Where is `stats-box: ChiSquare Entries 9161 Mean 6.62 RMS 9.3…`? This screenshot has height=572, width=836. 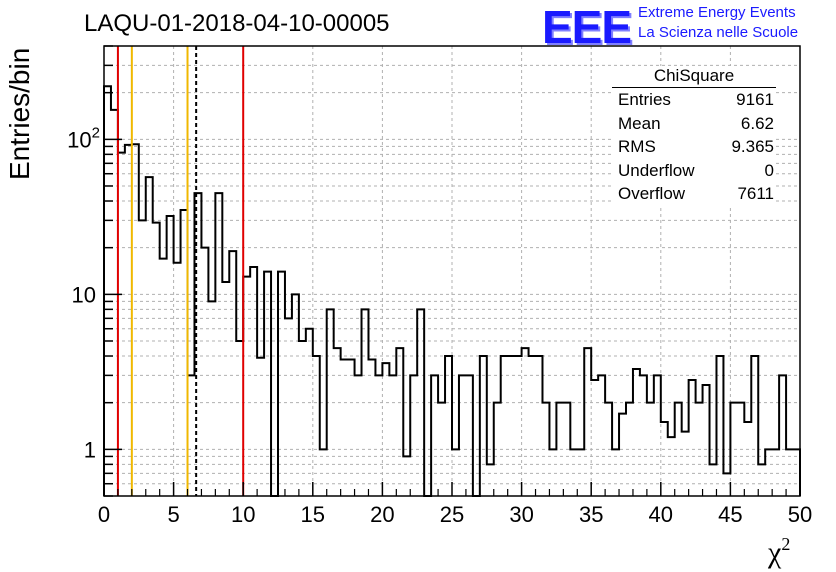
stats-box: ChiSquare Entries 9161 Mean 6.62 RMS 9.3… is located at coordinates (694, 136).